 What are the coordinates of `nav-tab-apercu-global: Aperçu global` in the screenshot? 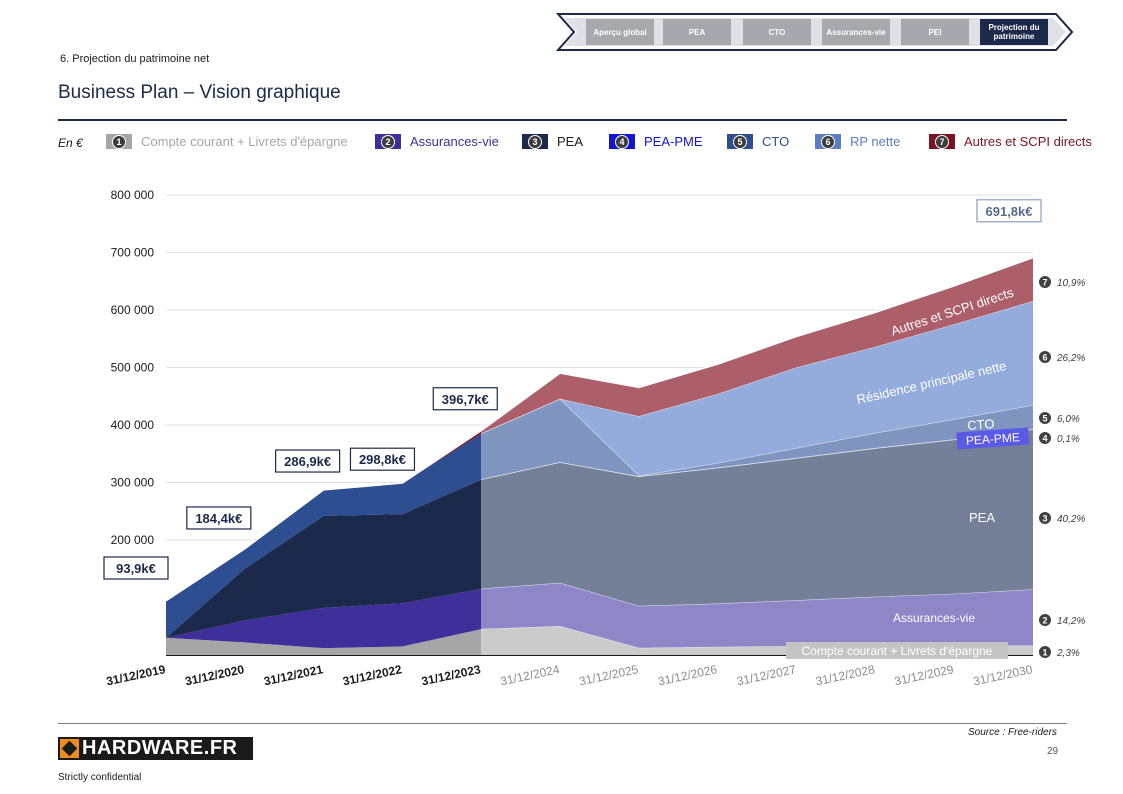 It's located at (620, 32).